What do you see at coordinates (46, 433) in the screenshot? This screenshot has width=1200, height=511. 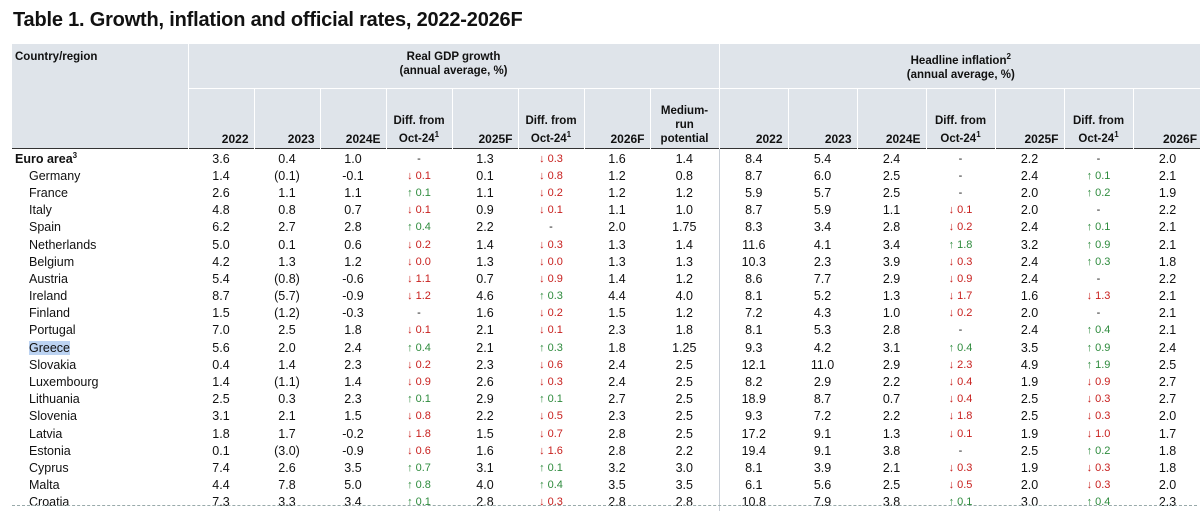 I see `country-name: Latvia` at bounding box center [46, 433].